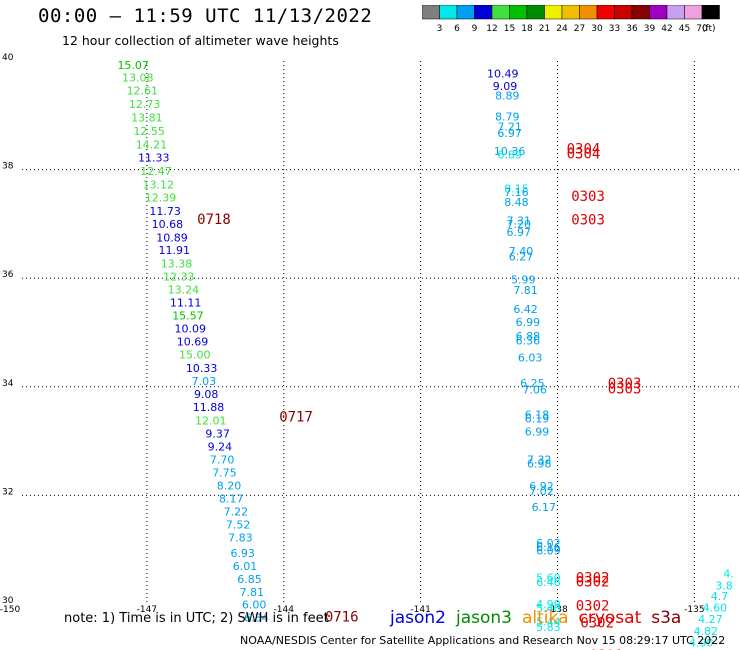  Describe the element at coordinates (238, 525) in the screenshot. I see `wave-height-label: 7.52` at that location.